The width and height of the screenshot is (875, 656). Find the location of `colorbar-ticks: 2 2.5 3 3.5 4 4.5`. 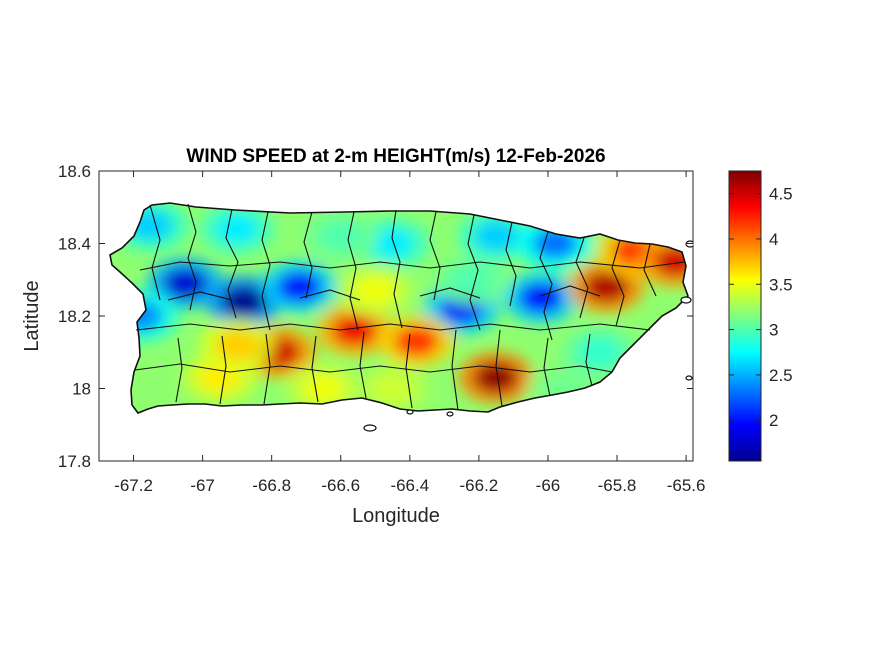

colorbar-ticks: 2 2.5 3 3.5 4 4.5 is located at coordinates (761, 307).